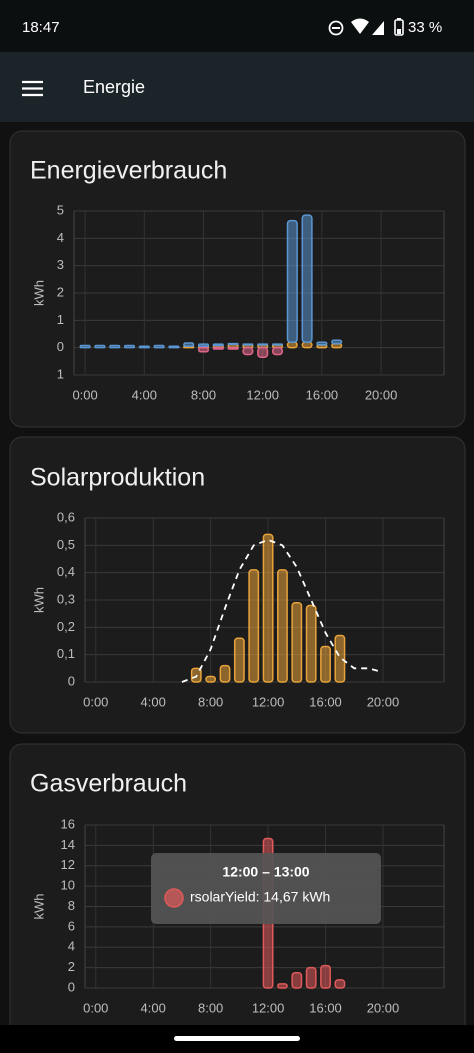 This screenshot has height=1053, width=474. Describe the element at coordinates (128, 171) in the screenshot. I see `chart-title: Energieverbrauch` at that location.